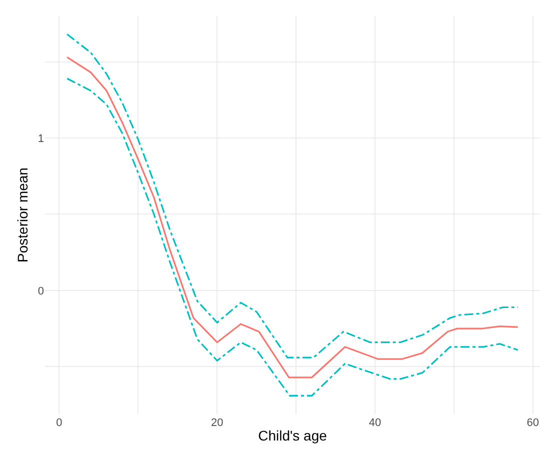 This screenshot has height=454, width=542. What do you see at coordinates (533, 423) in the screenshot?
I see `x-tick-label: 60` at bounding box center [533, 423].